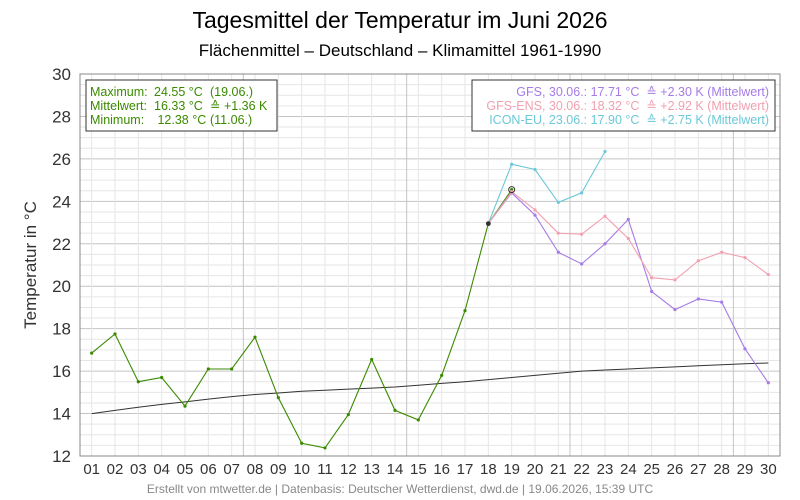 The image size is (800, 500). What do you see at coordinates (61, 265) in the screenshot?
I see `y-axis-ticks: 12 14 16 18 20 22 24 26 28 30` at bounding box center [61, 265].